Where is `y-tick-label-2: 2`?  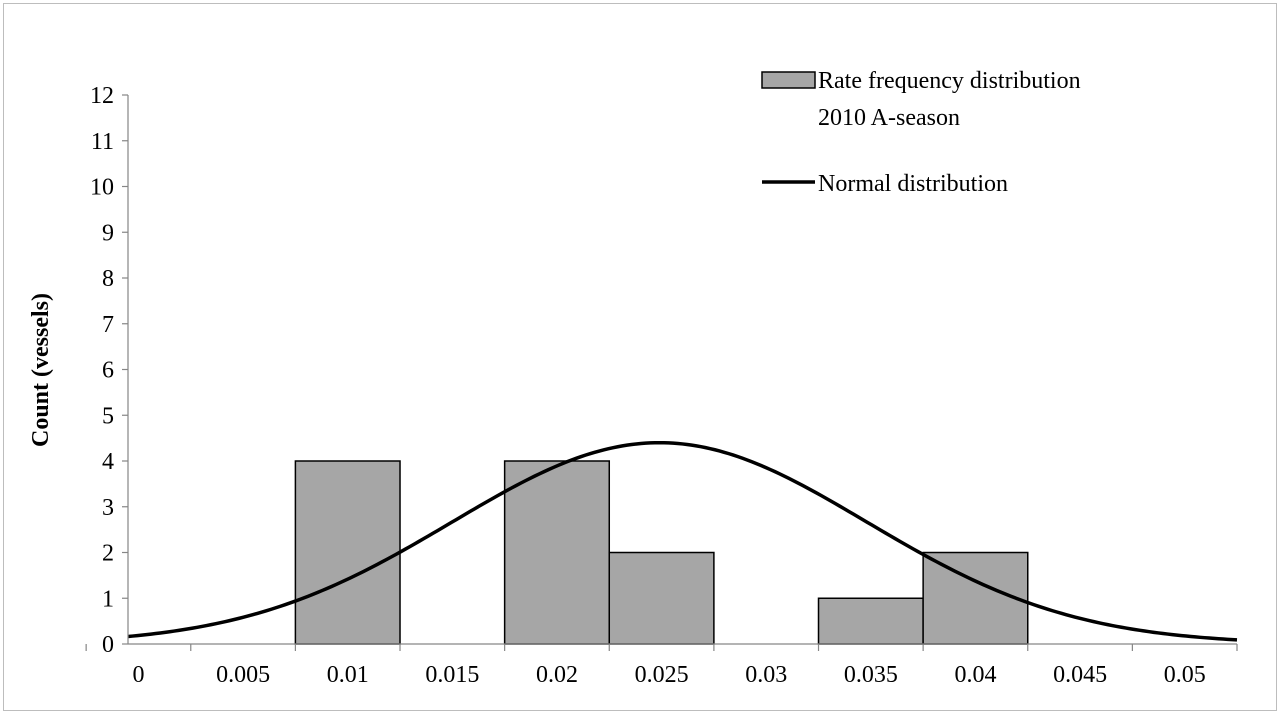 y-tick-label-2: 2 is located at coordinates (108, 554).